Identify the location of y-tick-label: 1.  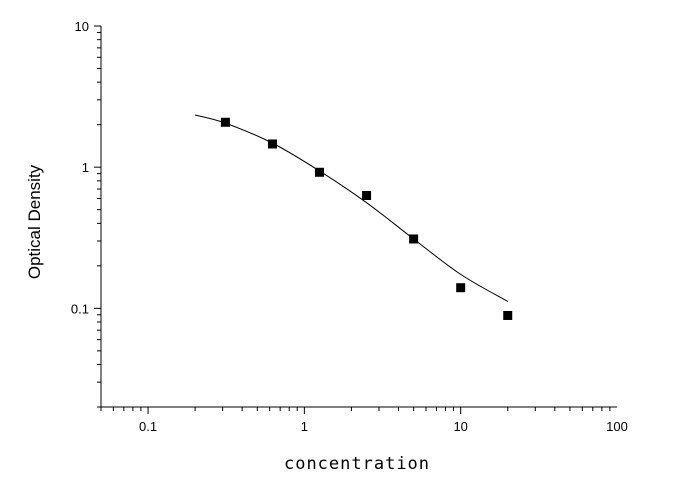
(85, 167).